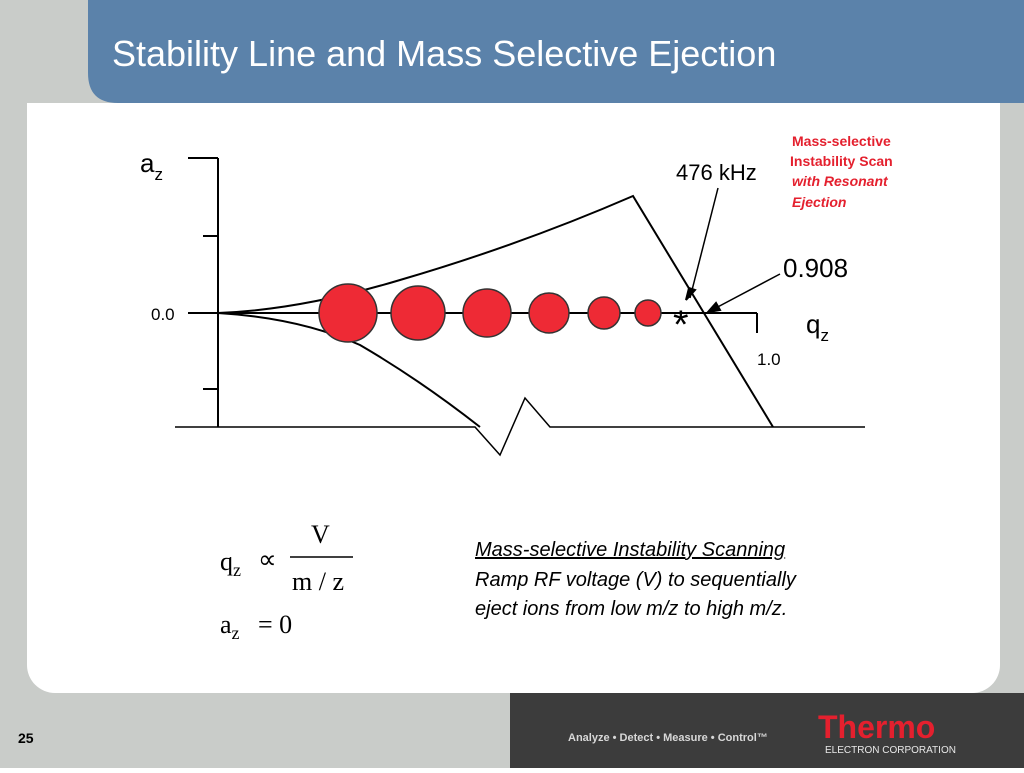 The image size is (1024, 773). I want to click on company: ELECTRON CORPORATION, so click(890, 750).